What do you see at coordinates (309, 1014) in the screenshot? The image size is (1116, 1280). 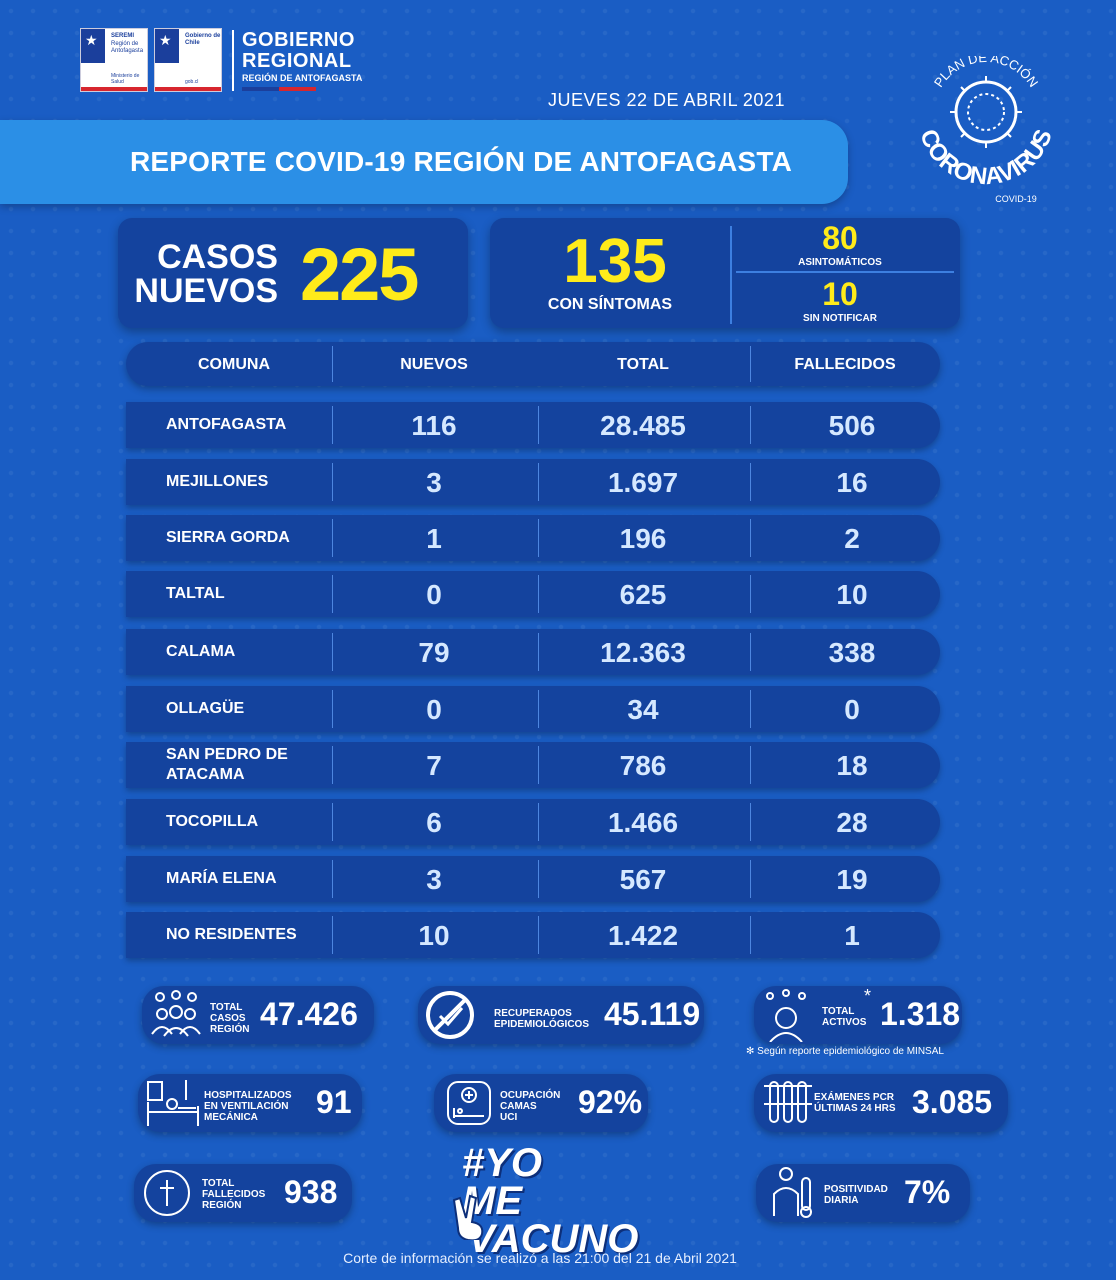 I see `total-cases-value: 47.426` at bounding box center [309, 1014].